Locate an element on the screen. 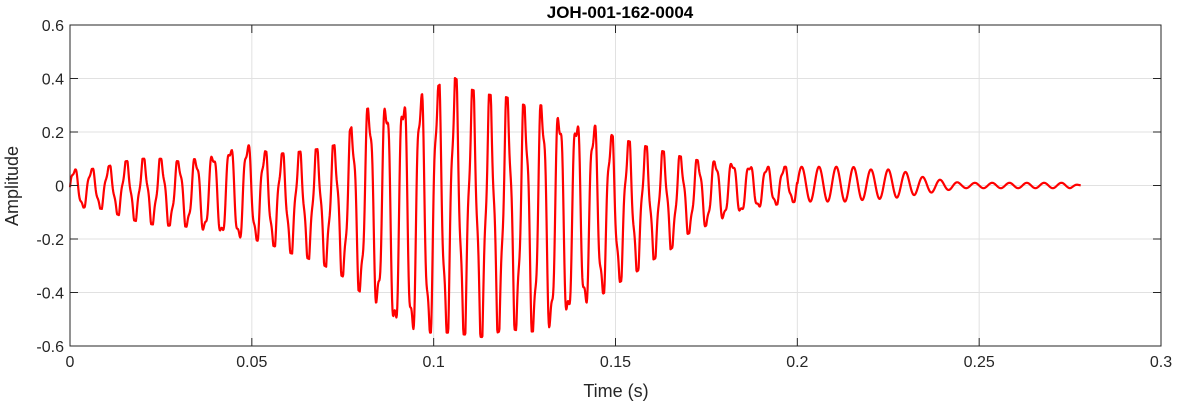  x-tick-label: 0.15 is located at coordinates (615, 362).